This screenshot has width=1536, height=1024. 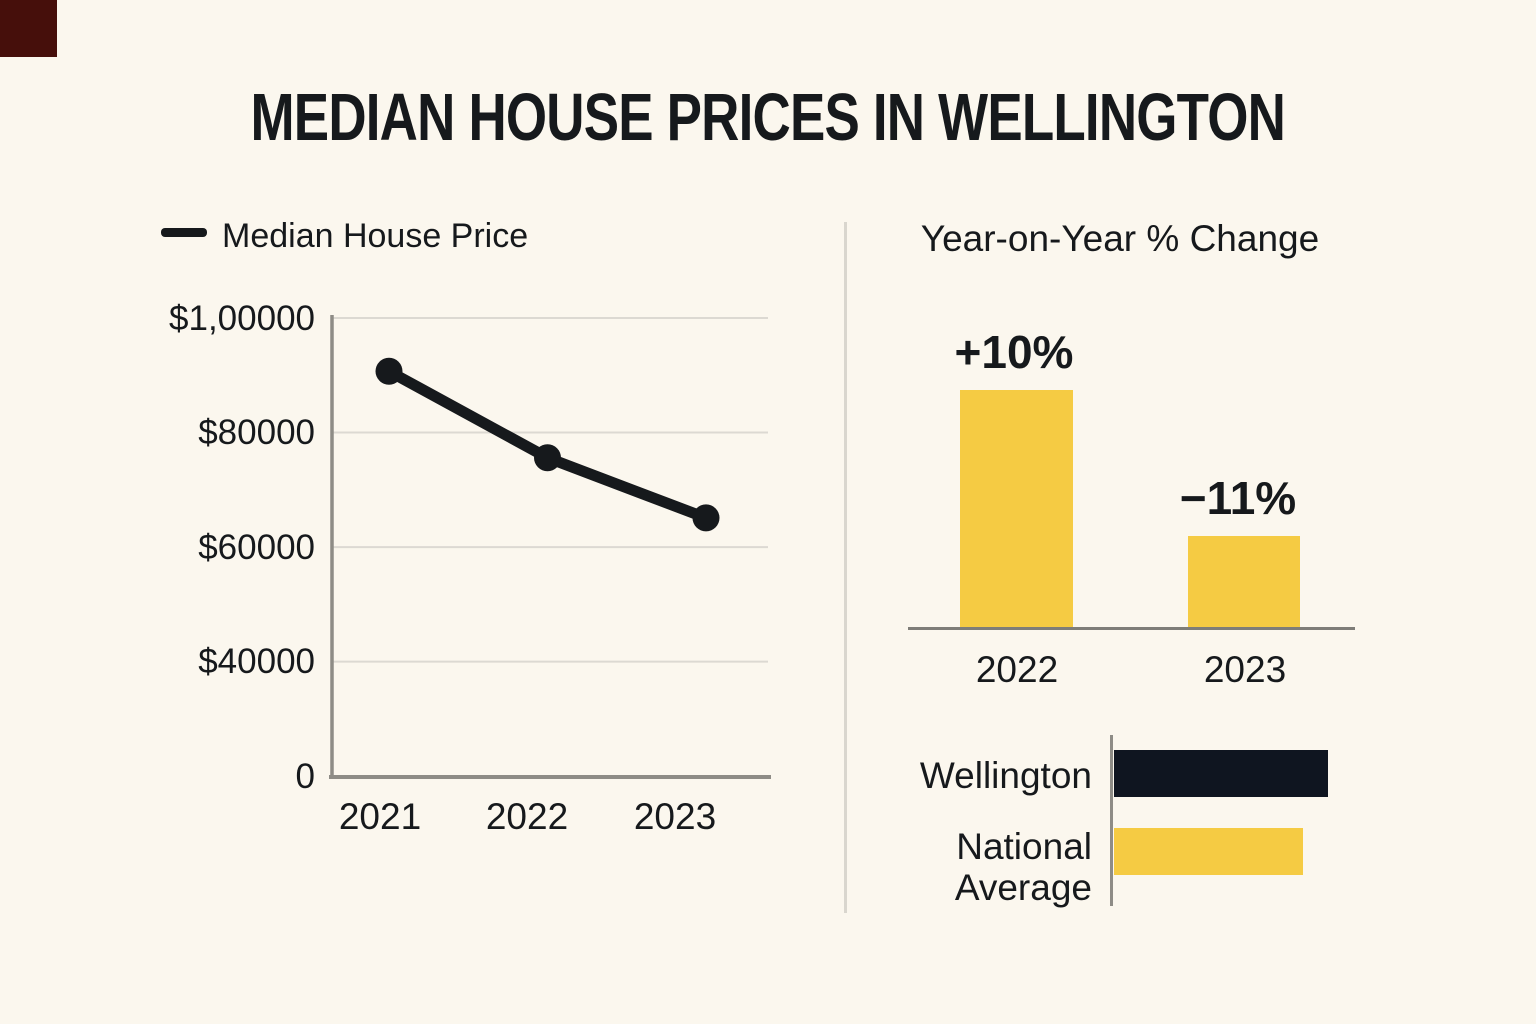 I want to click on page-title-wrap: MEDIAN HOUSE PRICES IN WELLINGTON, so click(x=768, y=117).